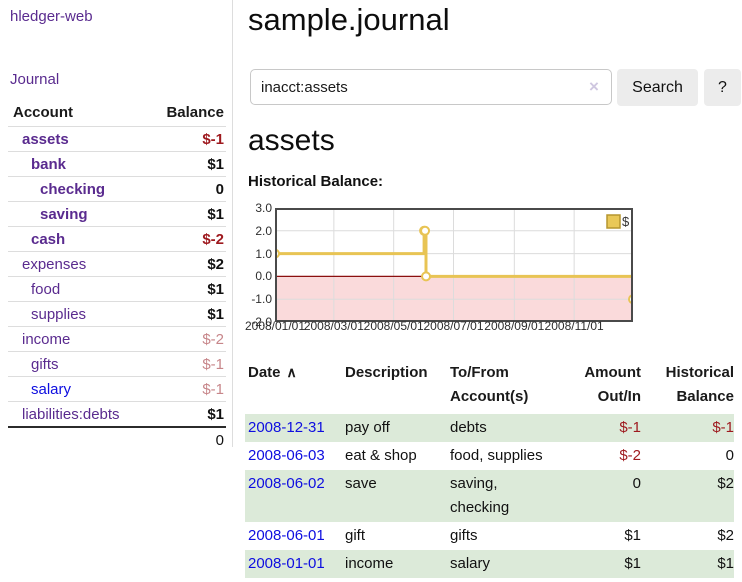  Describe the element at coordinates (79, 289) in the screenshot. I see `account-name-cell: food` at that location.